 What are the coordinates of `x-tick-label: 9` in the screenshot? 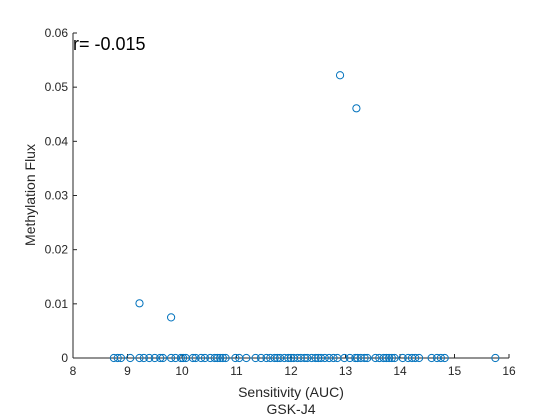 It's located at (127, 371).